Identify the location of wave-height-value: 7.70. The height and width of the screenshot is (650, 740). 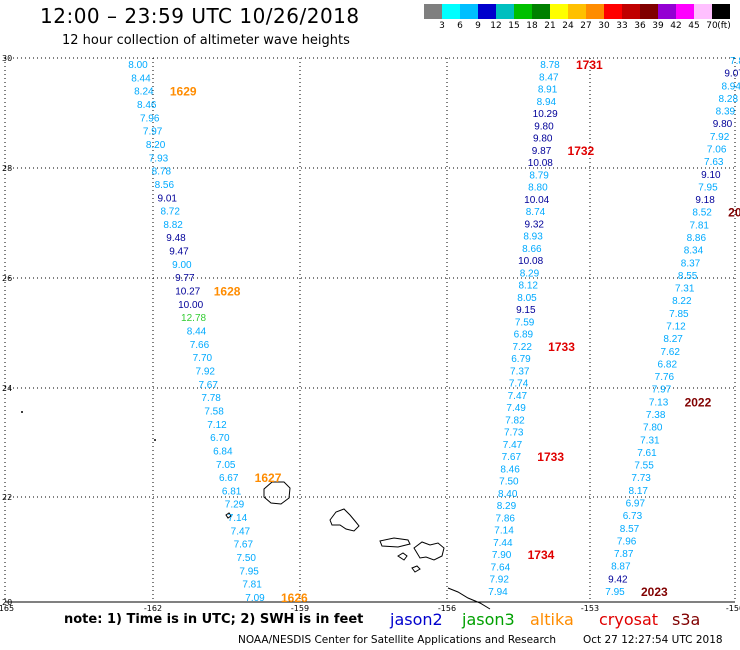
(203, 358).